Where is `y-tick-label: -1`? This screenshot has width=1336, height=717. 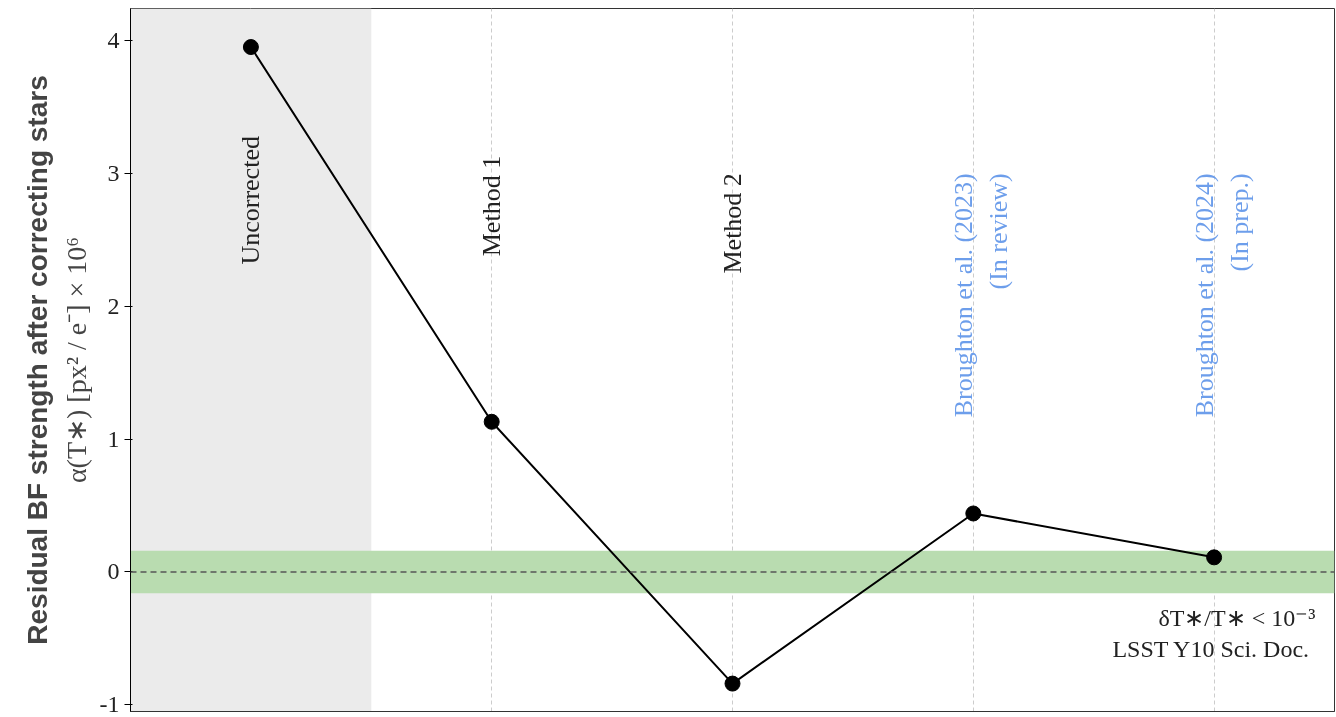 y-tick-label: -1 is located at coordinates (109, 704).